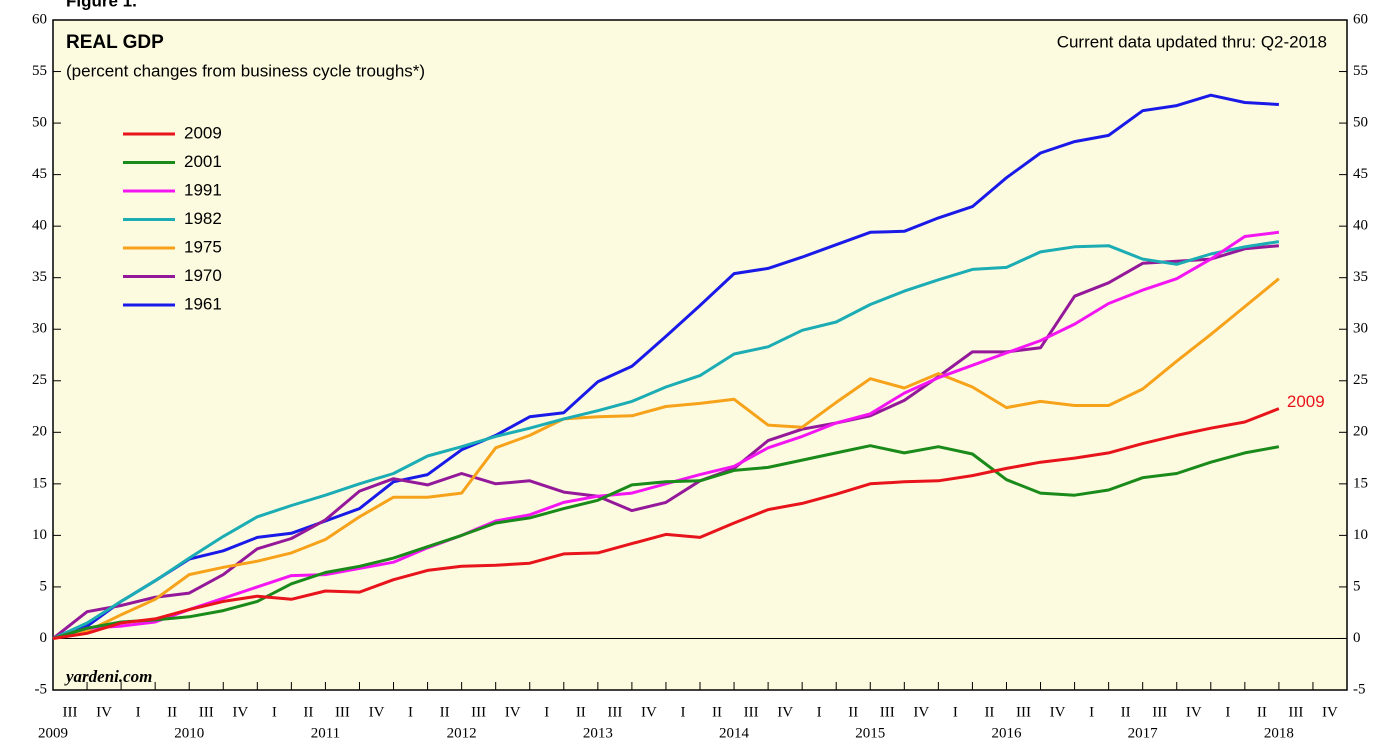 Image resolution: width=1395 pixels, height=746 pixels. What do you see at coordinates (39, 277) in the screenshot?
I see `y-tick-label: 35` at bounding box center [39, 277].